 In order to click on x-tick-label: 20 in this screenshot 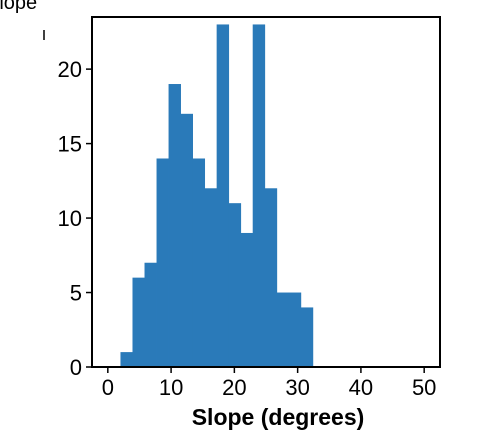, I will do `click(234, 387)`.